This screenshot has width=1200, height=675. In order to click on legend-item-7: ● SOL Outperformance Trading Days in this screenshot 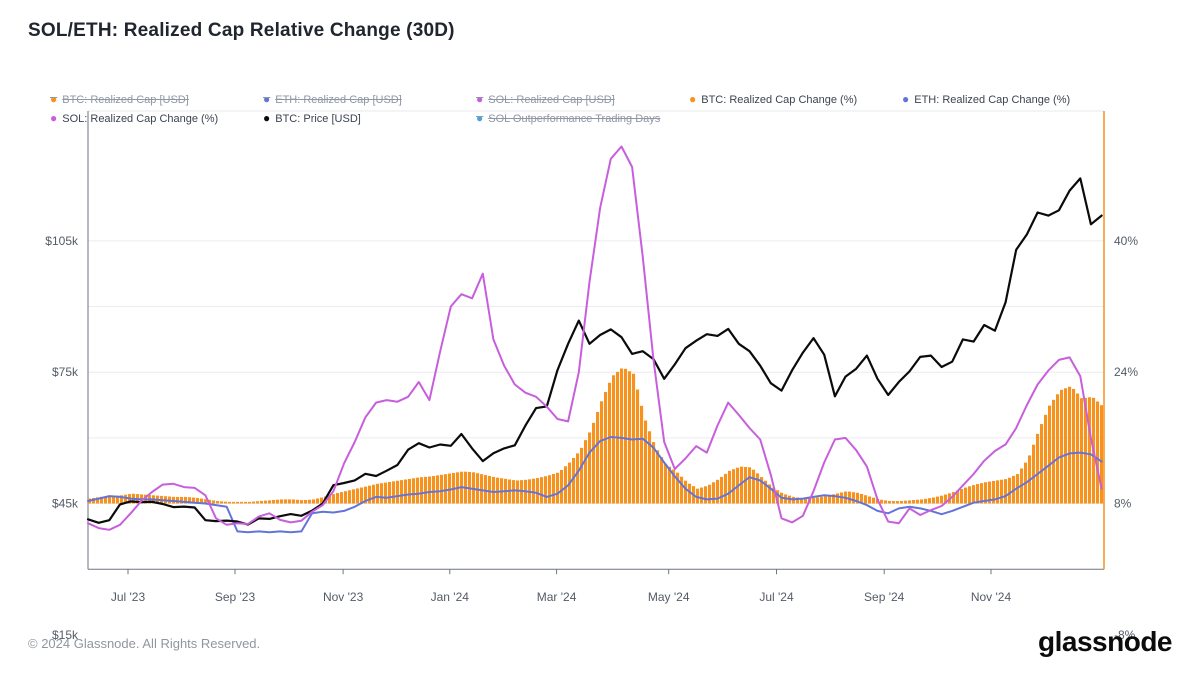, I will do `click(572, 118)`.